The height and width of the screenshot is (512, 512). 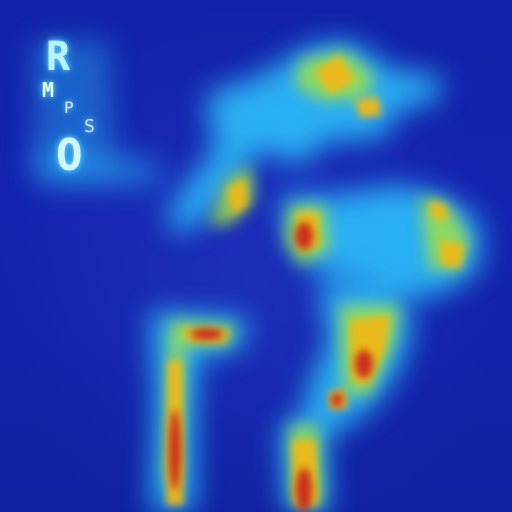 What do you see at coordinates (69, 155) in the screenshot?
I see `logo-letter-o: O` at bounding box center [69, 155].